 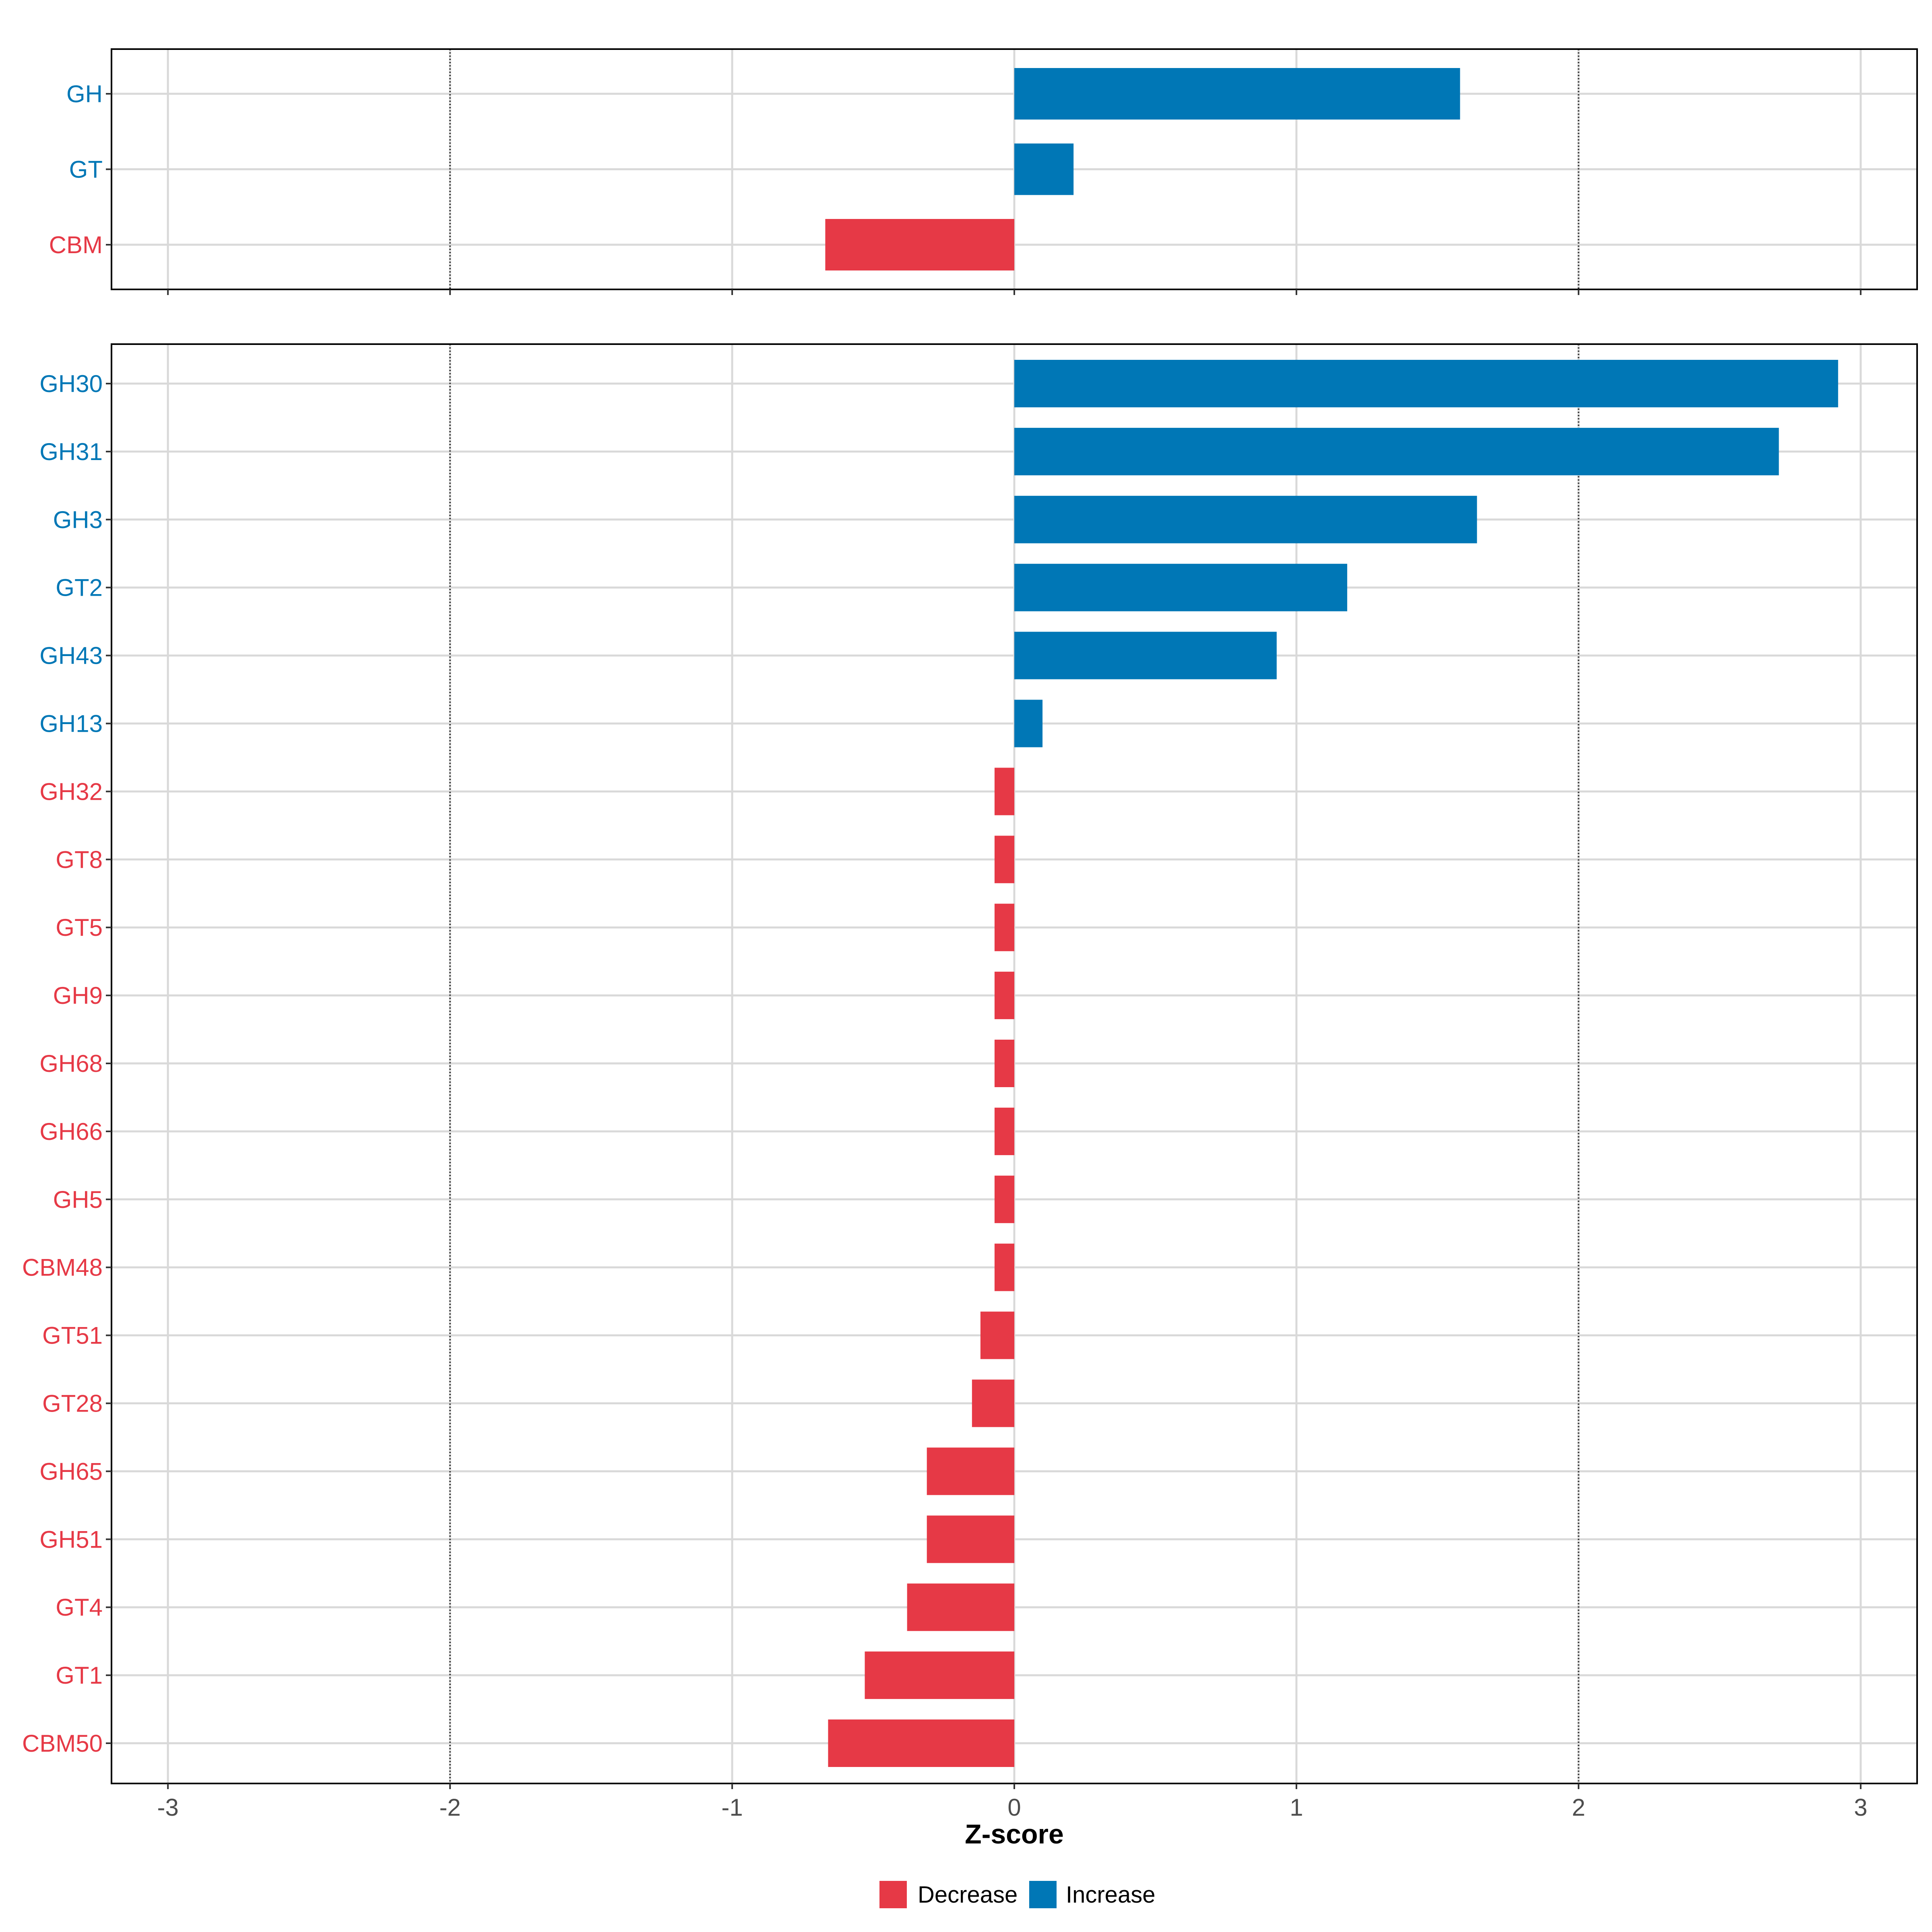 What do you see at coordinates (1004, 1199) in the screenshot?
I see `bar-gh5` at bounding box center [1004, 1199].